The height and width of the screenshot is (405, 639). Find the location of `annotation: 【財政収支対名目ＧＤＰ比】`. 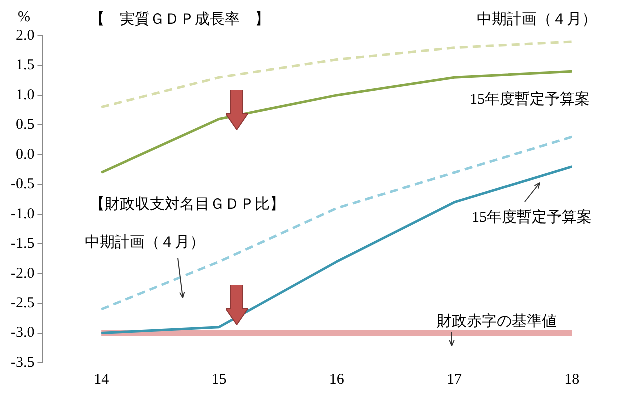

annotation: 【財政収支対名目ＧＤＰ比】 is located at coordinates (187, 204).